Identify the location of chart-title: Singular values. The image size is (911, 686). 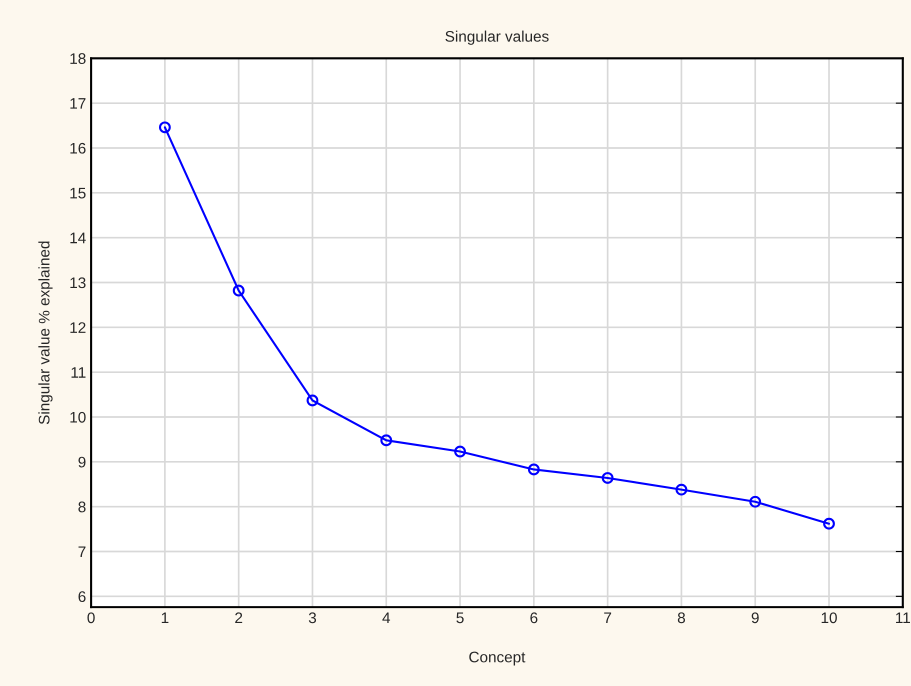
(497, 37).